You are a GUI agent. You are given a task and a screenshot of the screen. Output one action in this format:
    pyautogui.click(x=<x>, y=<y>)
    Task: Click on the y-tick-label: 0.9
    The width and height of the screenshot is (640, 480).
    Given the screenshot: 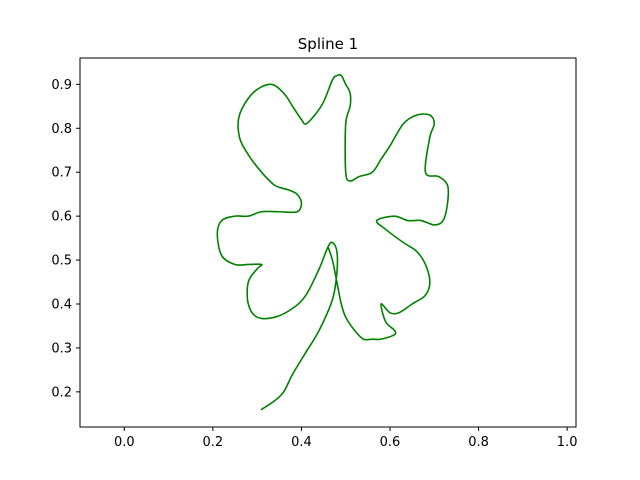 What is the action you would take?
    pyautogui.click(x=61, y=85)
    